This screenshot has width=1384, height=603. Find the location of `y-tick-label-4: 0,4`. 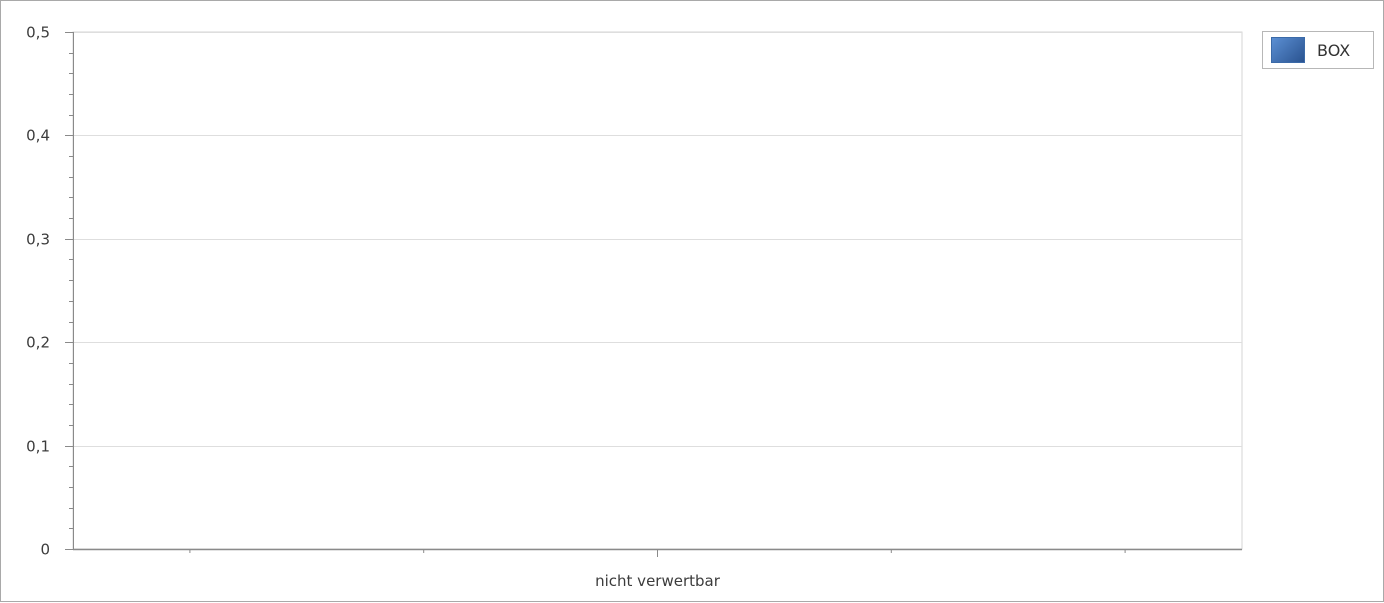

y-tick-label-4: 0,4 is located at coordinates (38, 136).